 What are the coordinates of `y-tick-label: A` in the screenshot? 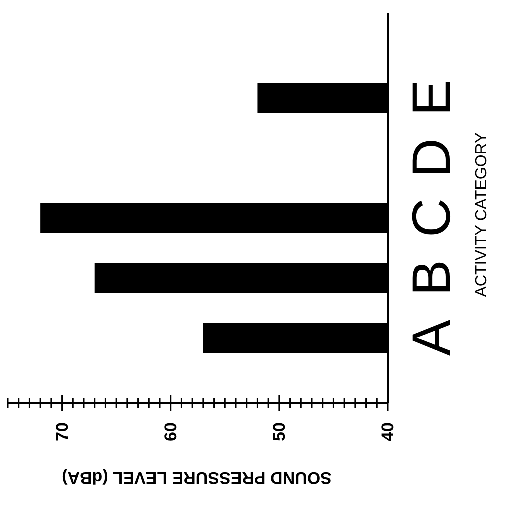 It's located at (432, 338).